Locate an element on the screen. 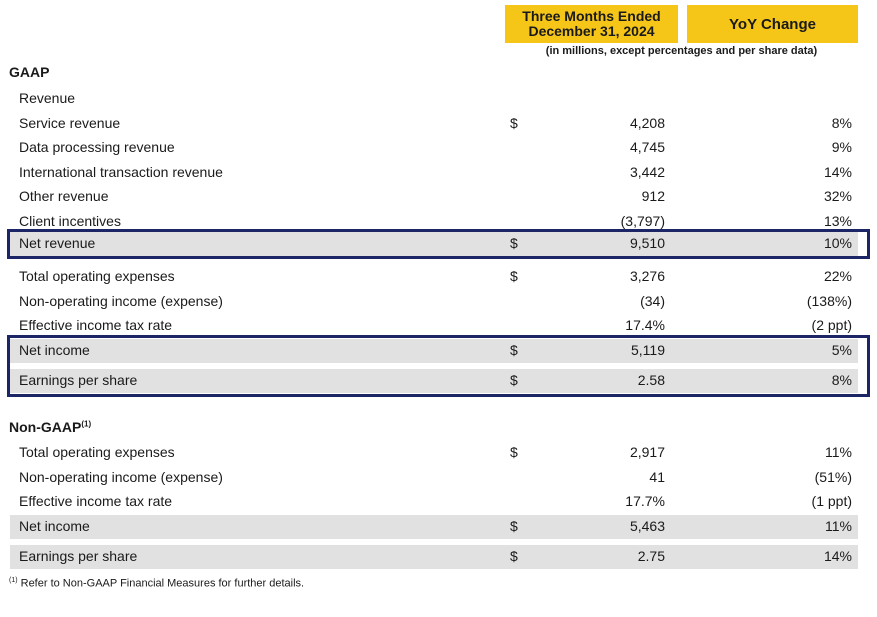 Image resolution: width=877 pixels, height=617 pixels. table-row: Effective income tax rate 17.7% (1 ppt) is located at coordinates (434, 502).